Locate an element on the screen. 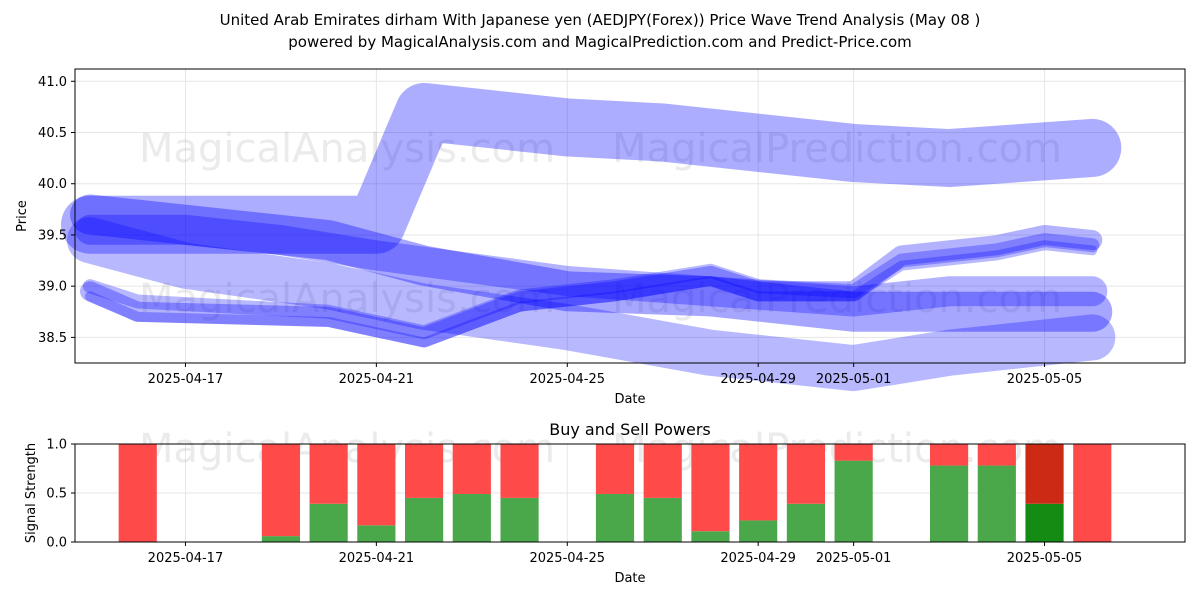  signal-bars is located at coordinates (615, 493).